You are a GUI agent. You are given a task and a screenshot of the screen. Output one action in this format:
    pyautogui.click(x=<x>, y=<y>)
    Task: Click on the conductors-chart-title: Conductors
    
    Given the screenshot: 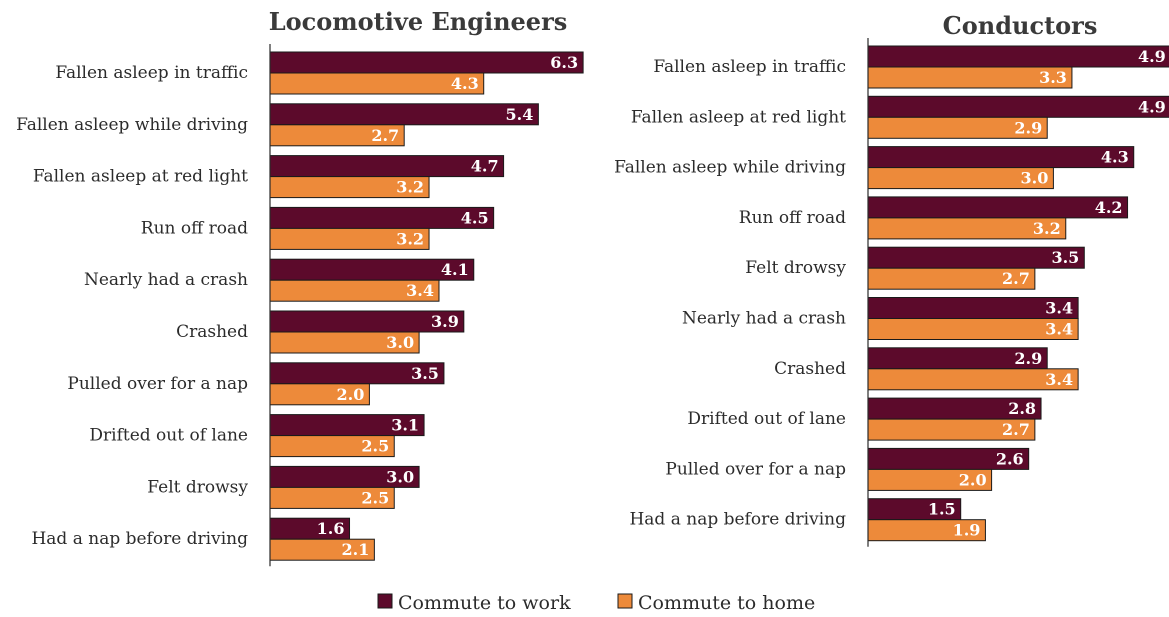 What is the action you would take?
    pyautogui.click(x=1020, y=25)
    